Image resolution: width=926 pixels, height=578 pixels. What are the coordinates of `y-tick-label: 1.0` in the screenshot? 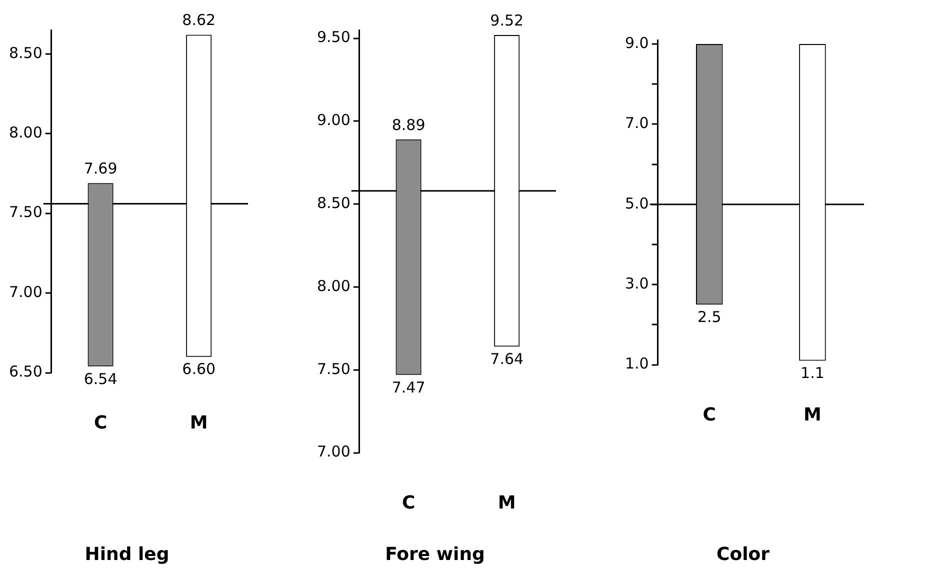 It's located at (636, 363).